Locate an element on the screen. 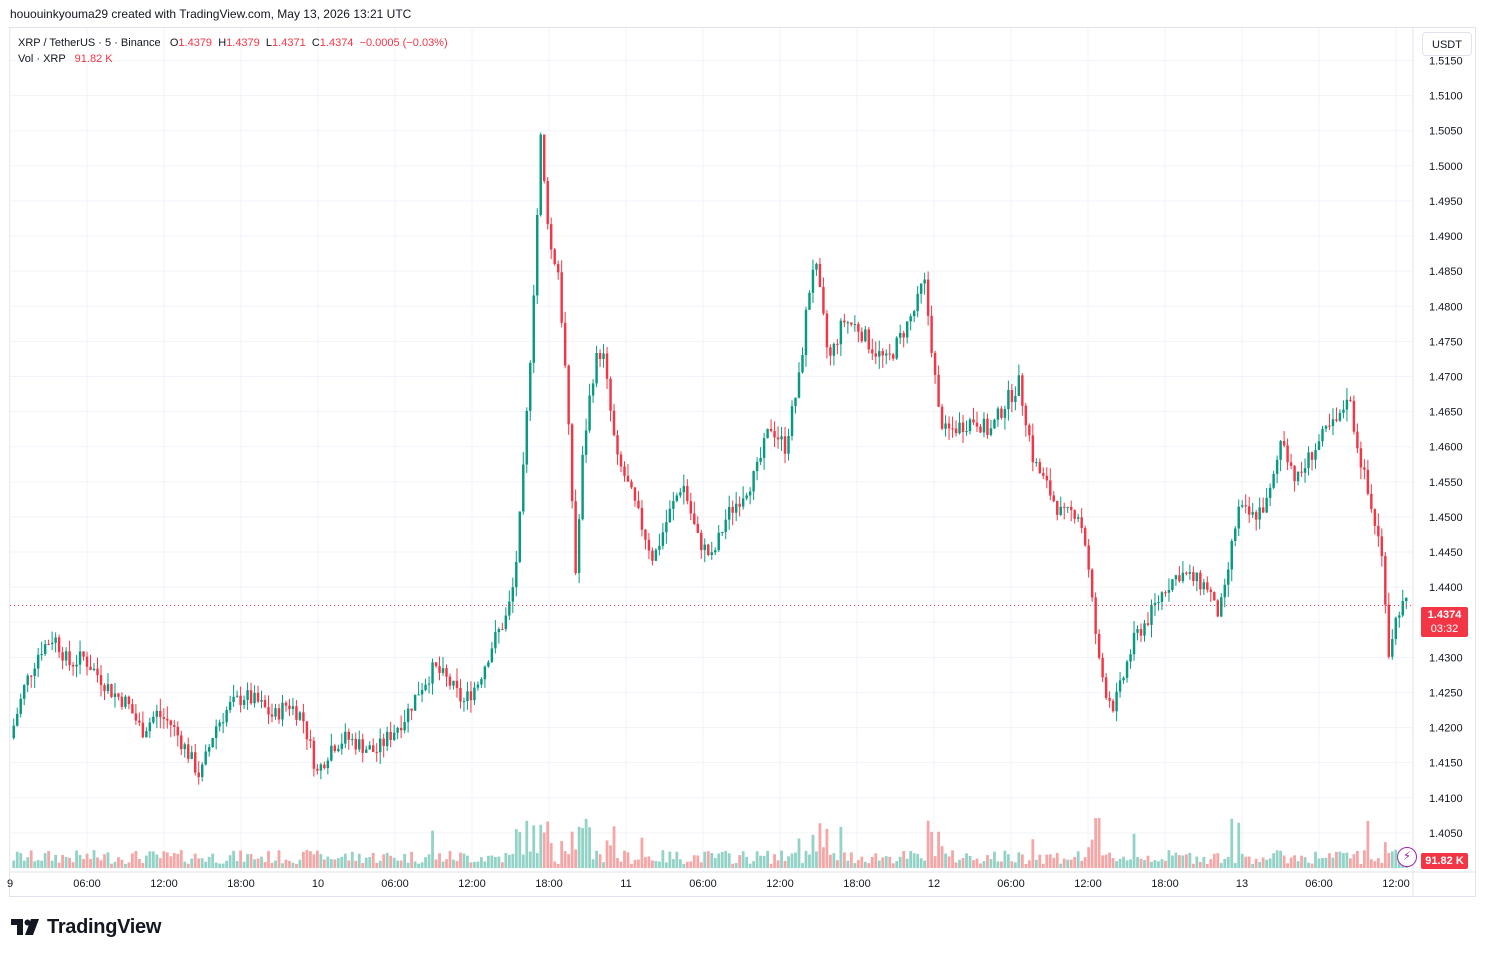 This screenshot has height=957, width=1486. x-tick-label: 11 is located at coordinates (625, 884).